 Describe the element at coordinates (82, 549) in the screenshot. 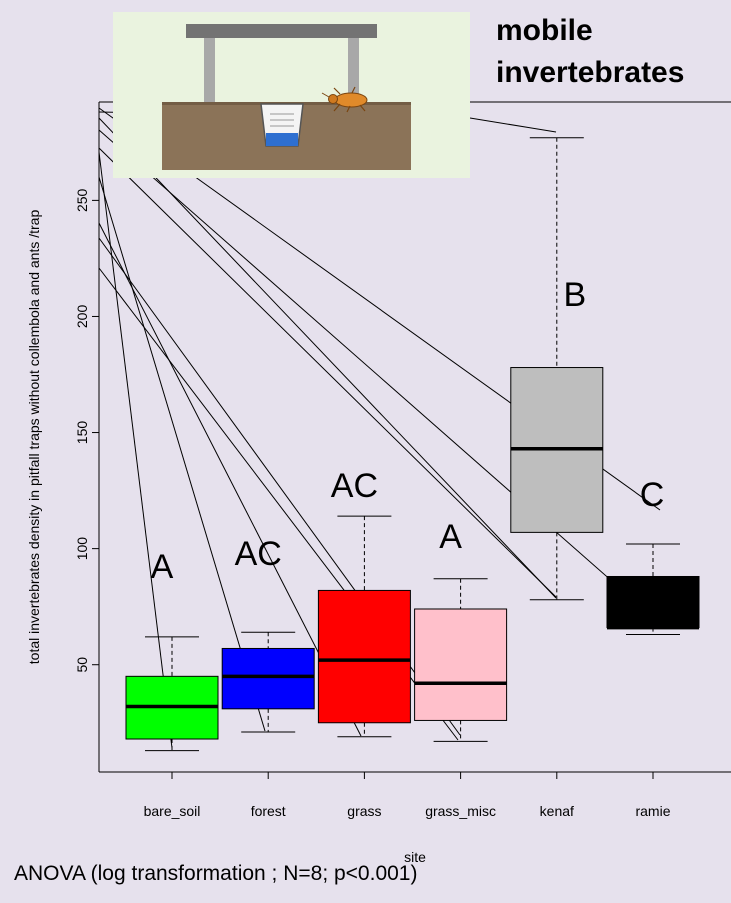

I see `y-tick-label: 100` at that location.